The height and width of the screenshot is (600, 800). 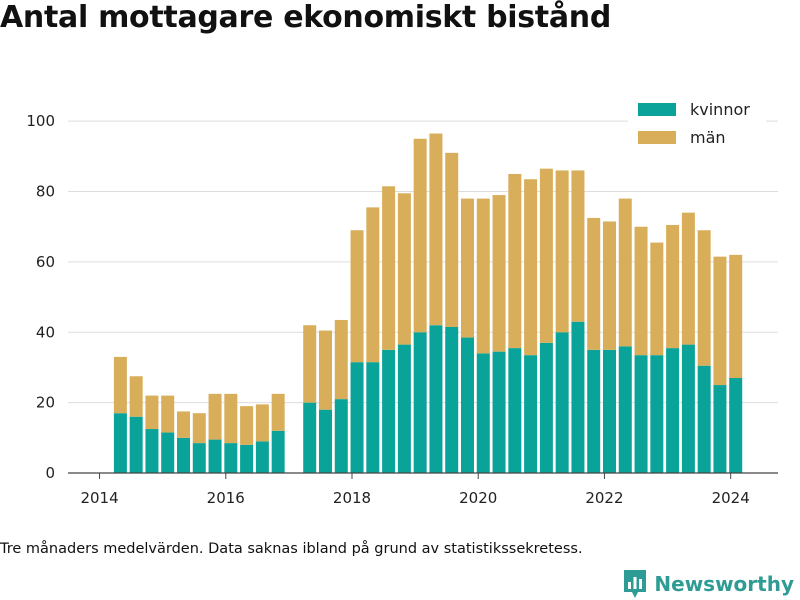 I want to click on y-tick-label: 100, so click(x=40, y=121).